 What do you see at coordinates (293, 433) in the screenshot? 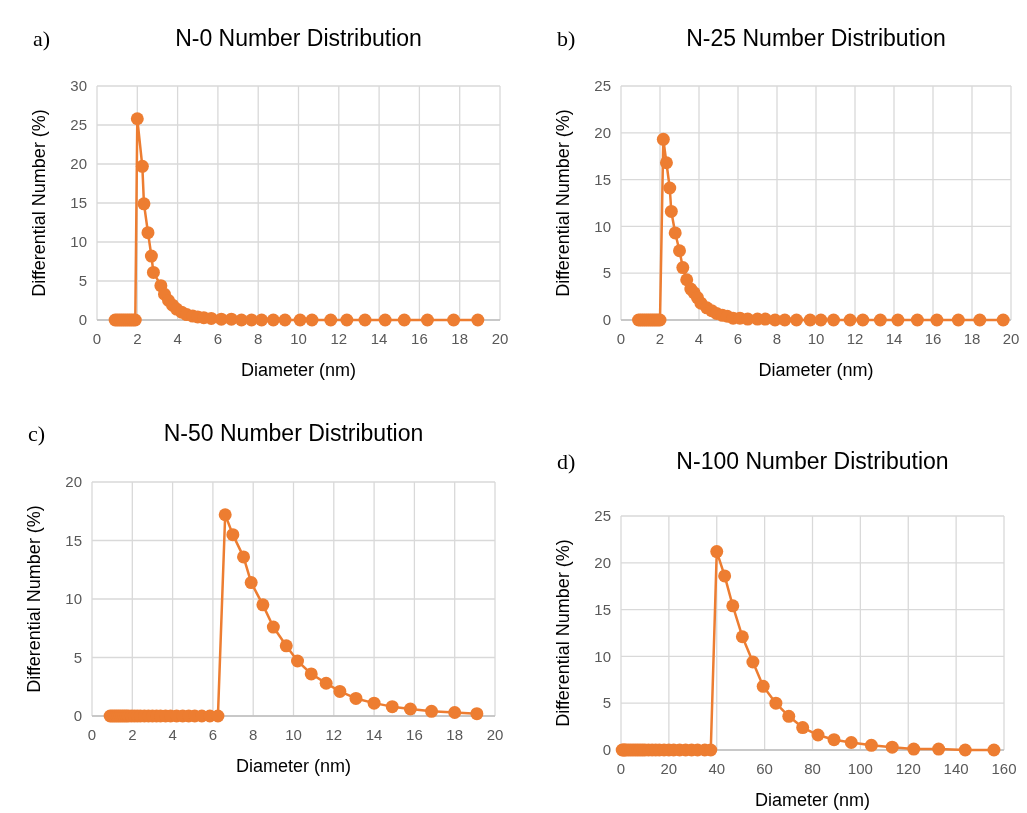
I see `chart-title: N-50 Number Distribution` at bounding box center [293, 433].